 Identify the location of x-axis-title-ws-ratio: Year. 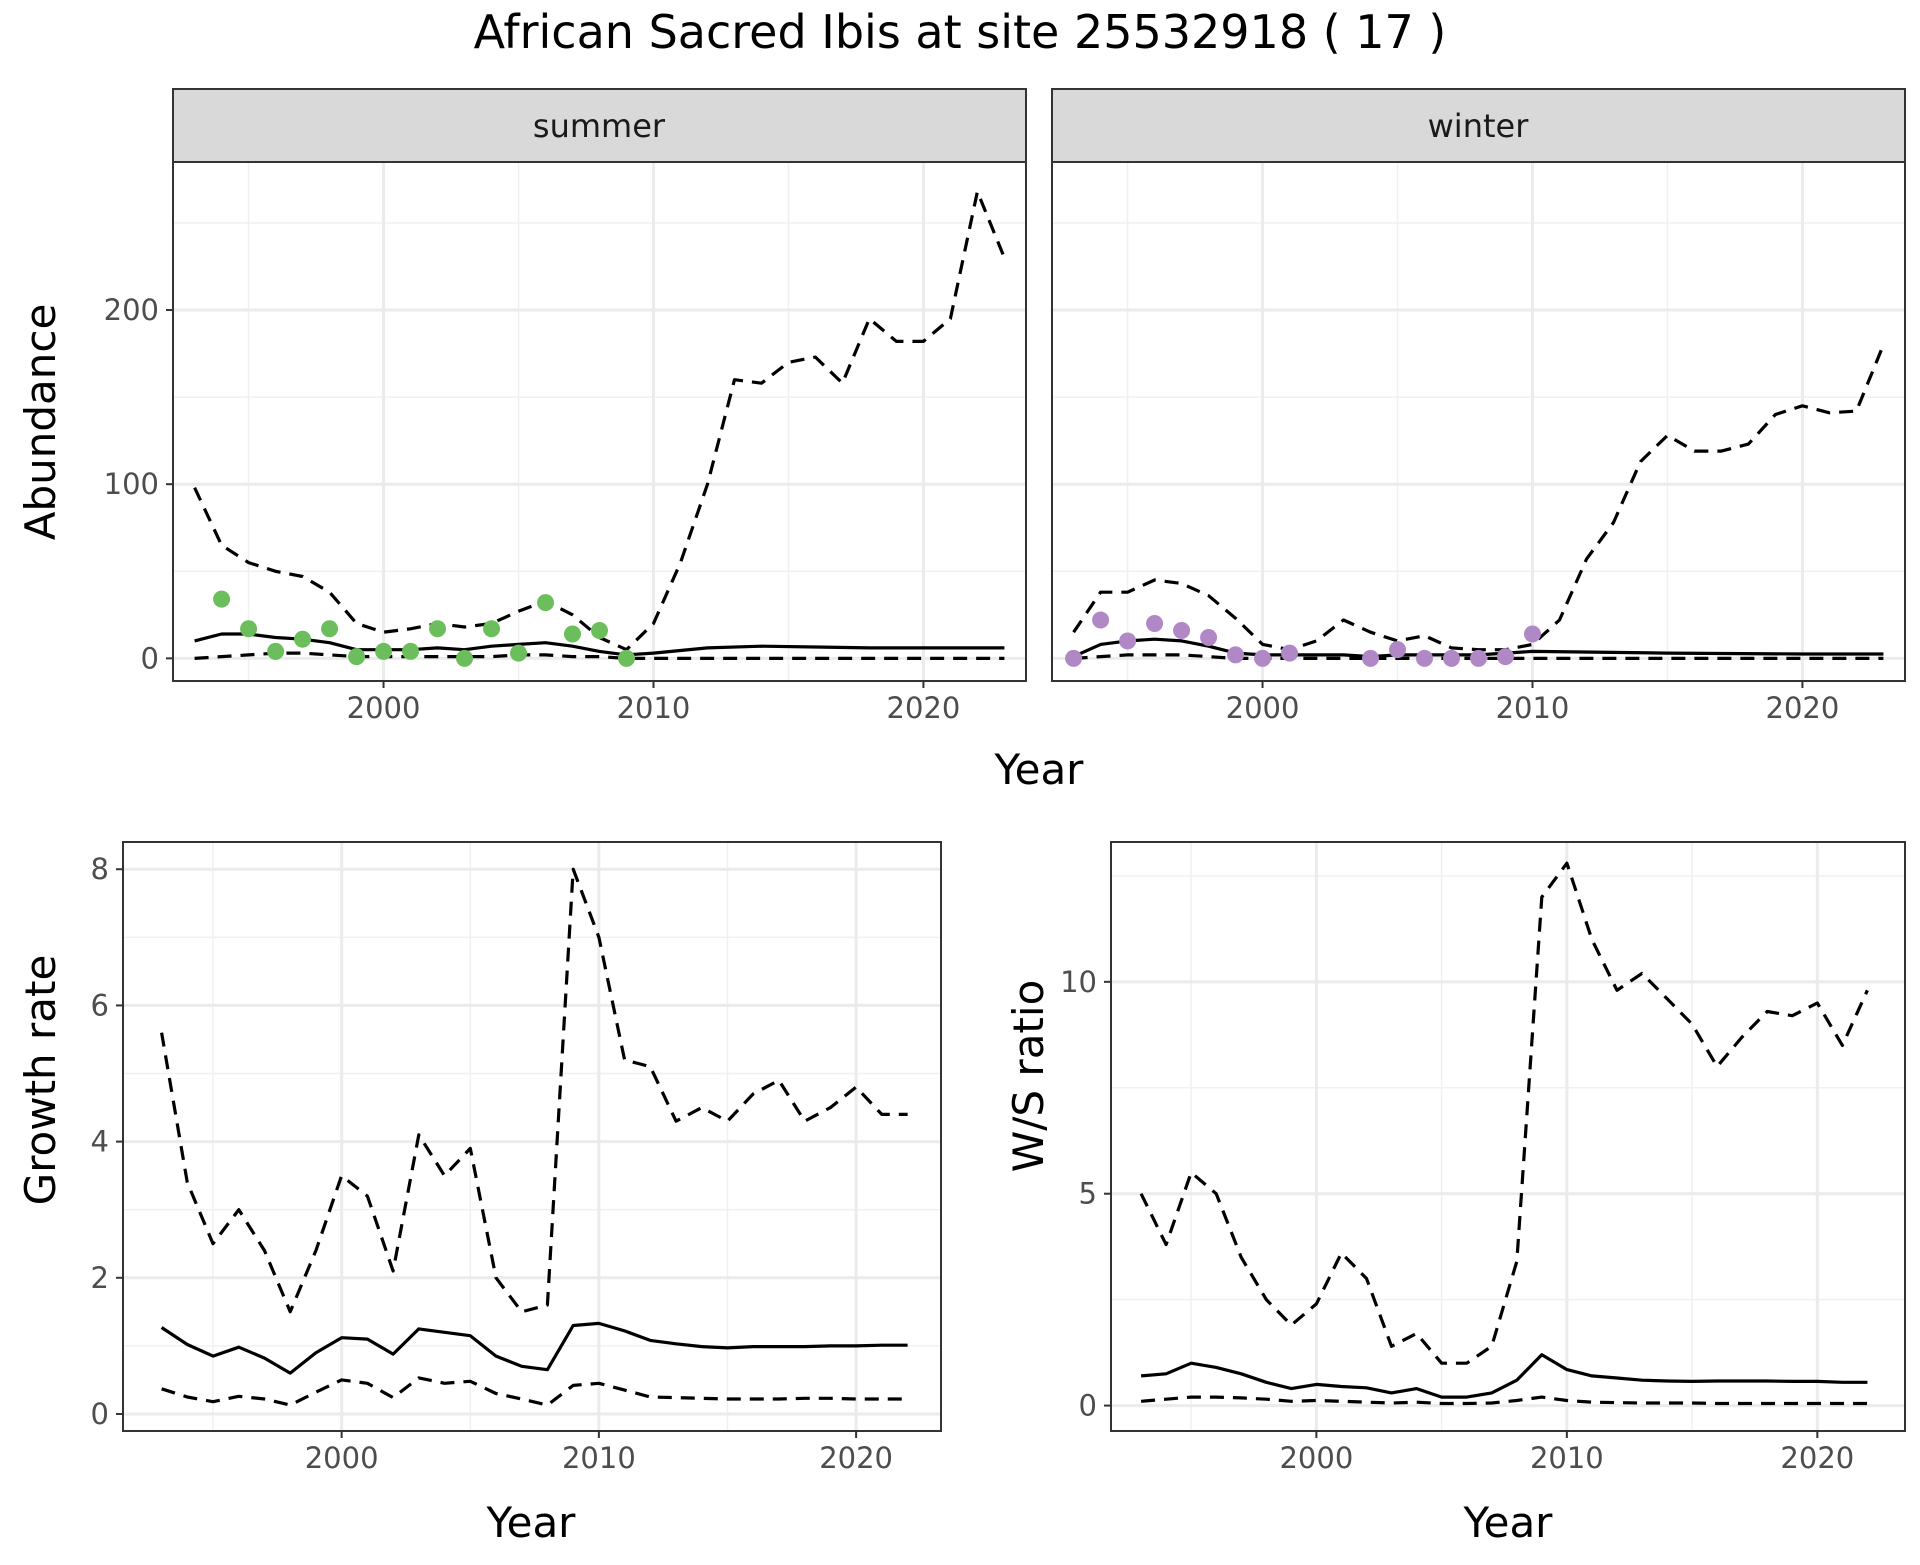
(1508, 1522).